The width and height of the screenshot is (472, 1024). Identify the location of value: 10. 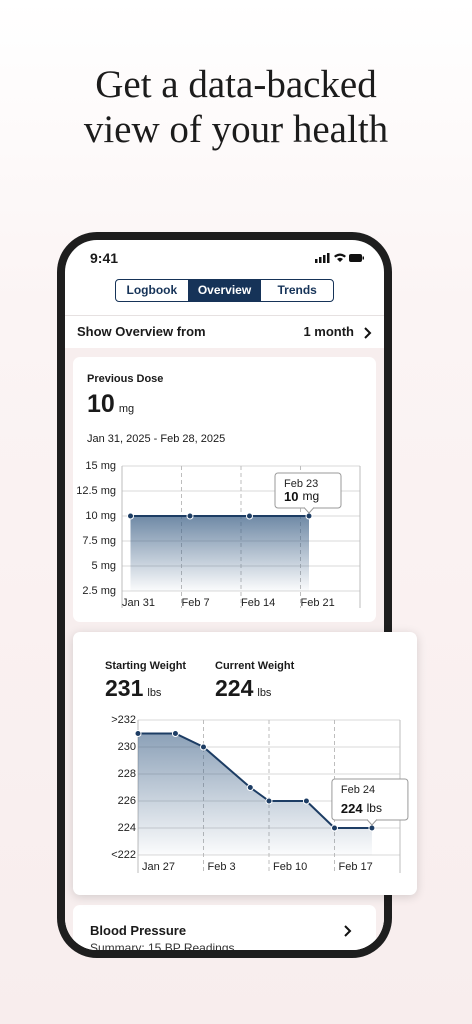
(101, 404).